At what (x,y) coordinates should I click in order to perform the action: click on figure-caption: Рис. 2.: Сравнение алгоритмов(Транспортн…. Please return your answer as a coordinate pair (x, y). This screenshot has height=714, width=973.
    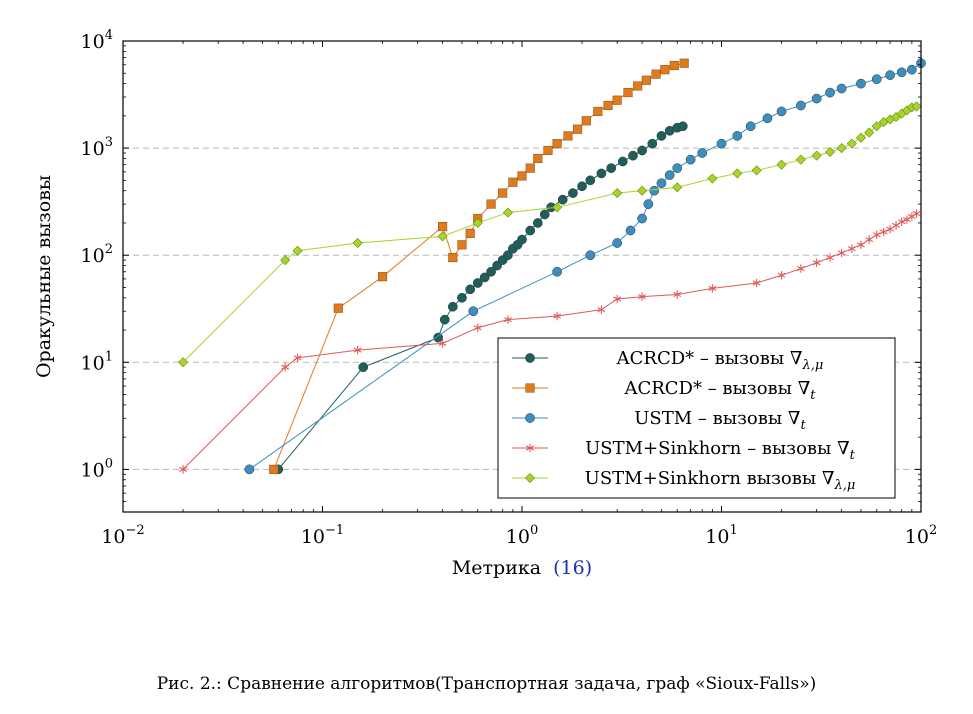
    Looking at the image, I should click on (486, 684).